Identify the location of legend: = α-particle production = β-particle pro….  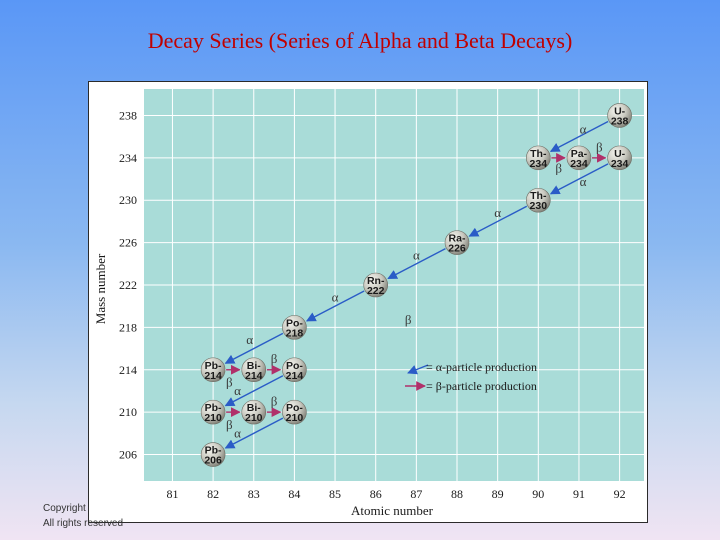
(471, 376).